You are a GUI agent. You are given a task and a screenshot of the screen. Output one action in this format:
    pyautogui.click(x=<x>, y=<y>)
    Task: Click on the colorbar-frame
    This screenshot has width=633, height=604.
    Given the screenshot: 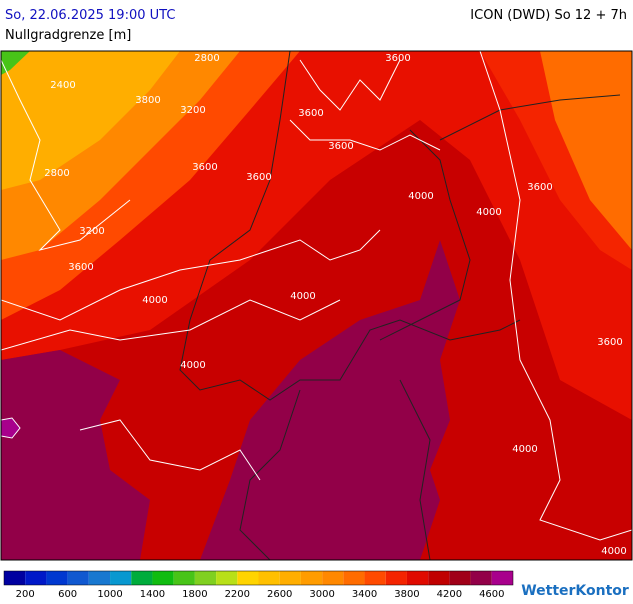 What is the action you would take?
    pyautogui.click(x=258, y=578)
    